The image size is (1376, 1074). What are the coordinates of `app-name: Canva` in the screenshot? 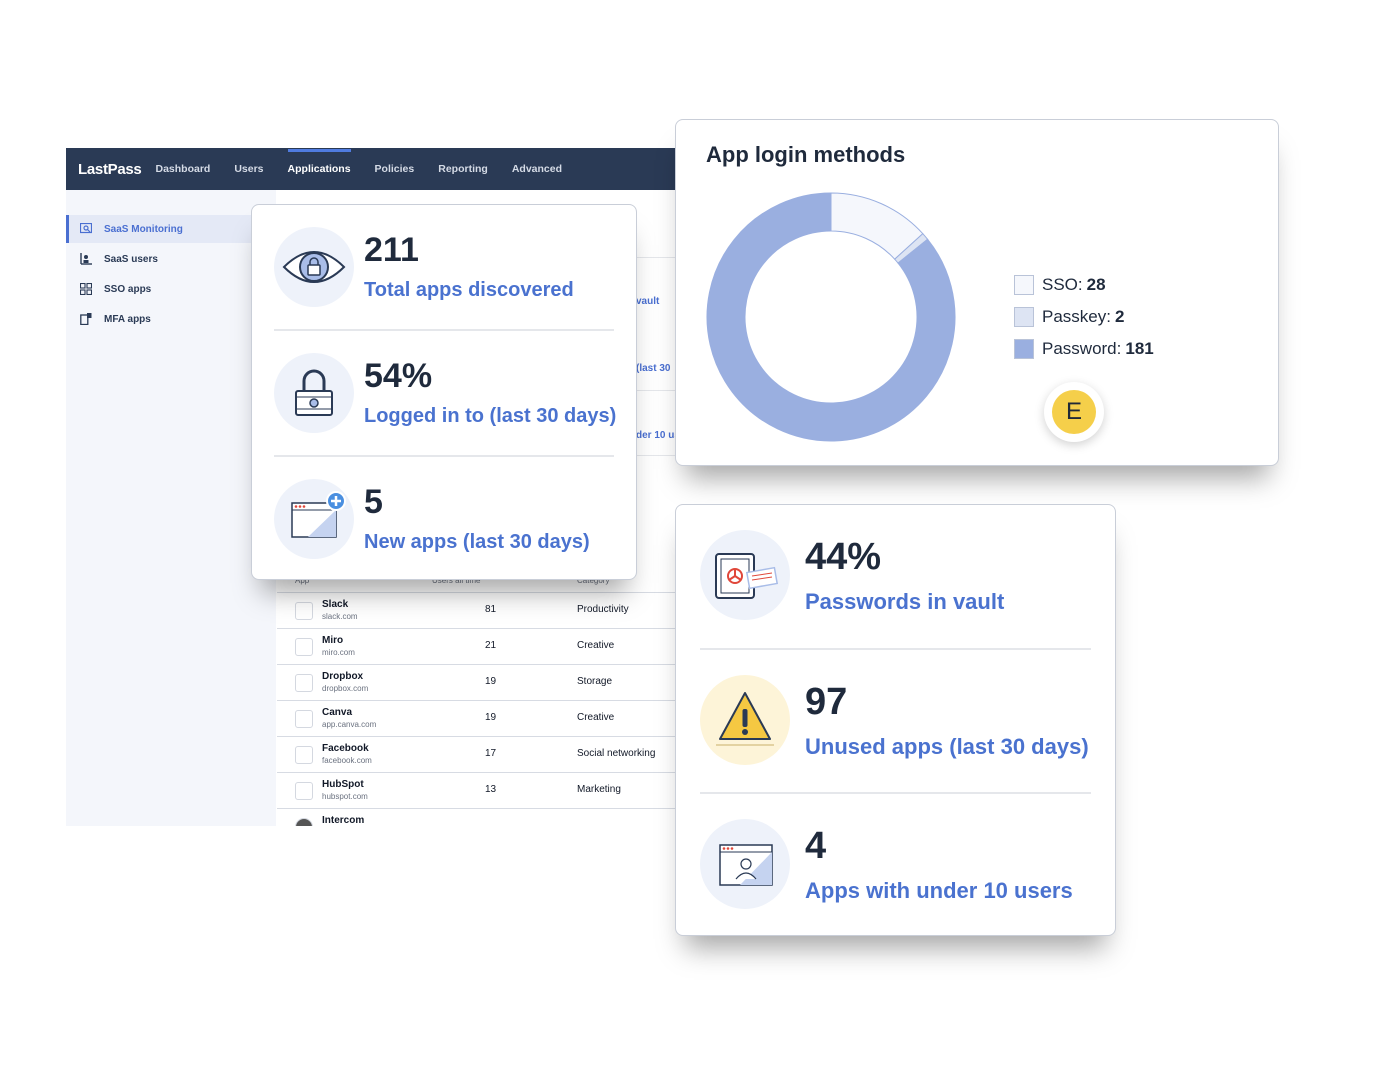 It's located at (337, 712).